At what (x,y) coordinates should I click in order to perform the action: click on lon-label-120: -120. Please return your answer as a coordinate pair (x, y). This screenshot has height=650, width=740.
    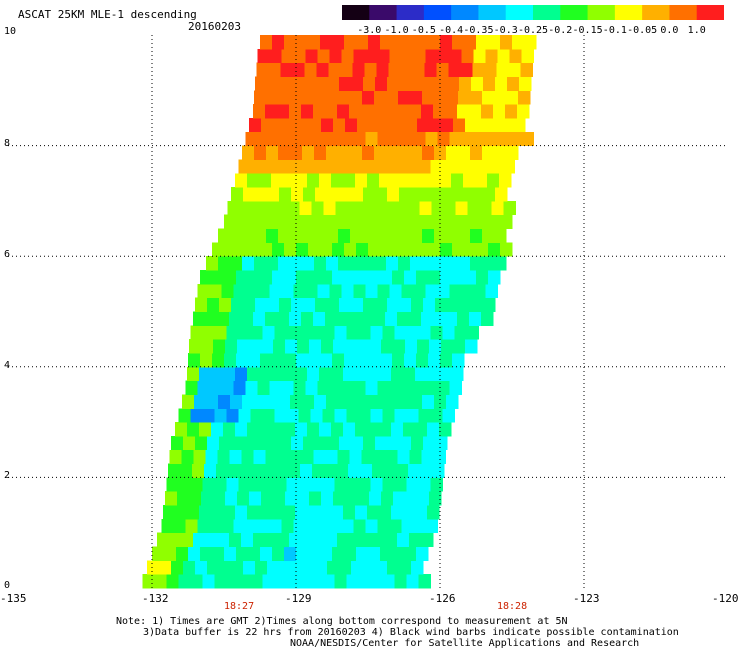
    Looking at the image, I should click on (725, 598).